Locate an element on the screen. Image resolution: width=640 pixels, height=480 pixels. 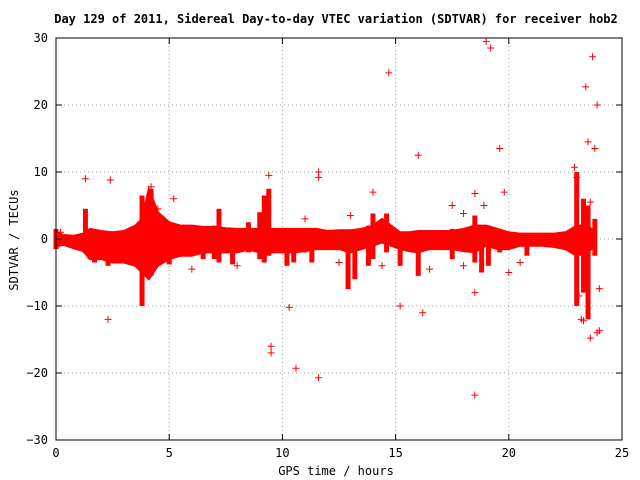
x-tick-label: 5 is located at coordinates (169, 453).